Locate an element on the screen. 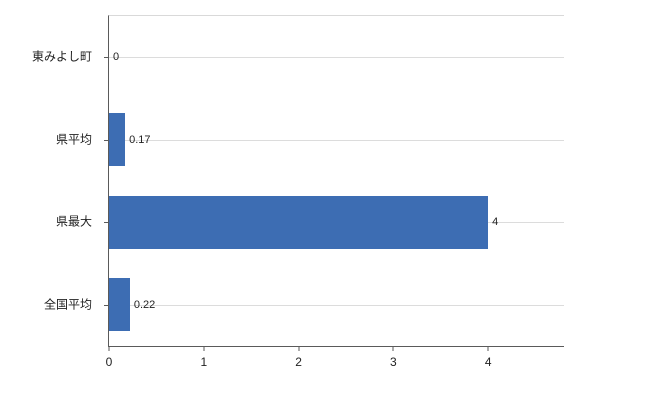 The width and height of the screenshot is (650, 400). category-label-2: 県最大 is located at coordinates (73, 221).